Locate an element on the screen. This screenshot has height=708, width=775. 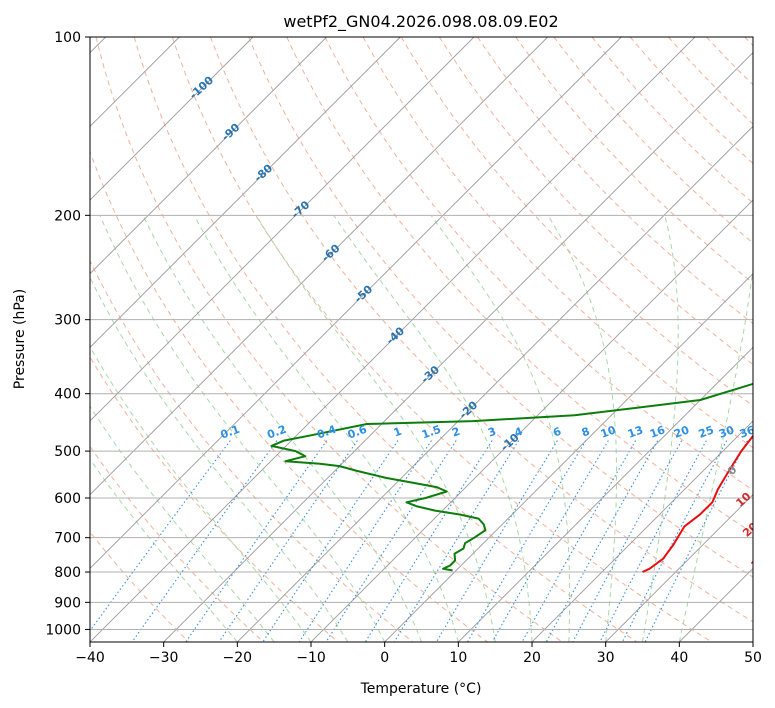
y-tick-label: 500 is located at coordinates (67, 452).